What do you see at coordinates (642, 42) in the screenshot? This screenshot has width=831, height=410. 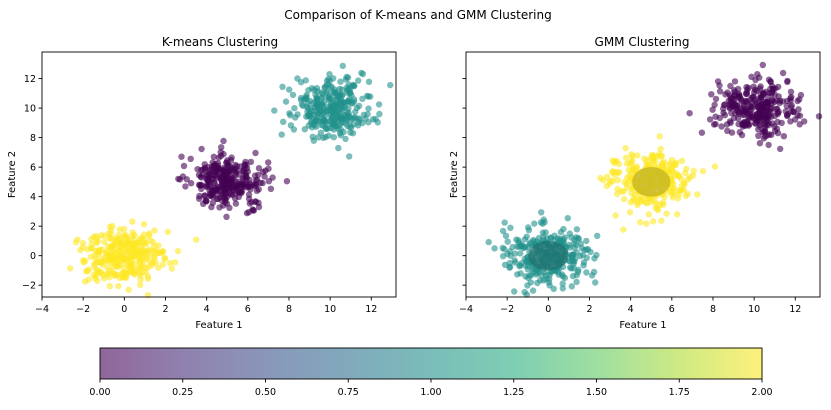 I see `gmm-title: GMM Clustering` at bounding box center [642, 42].